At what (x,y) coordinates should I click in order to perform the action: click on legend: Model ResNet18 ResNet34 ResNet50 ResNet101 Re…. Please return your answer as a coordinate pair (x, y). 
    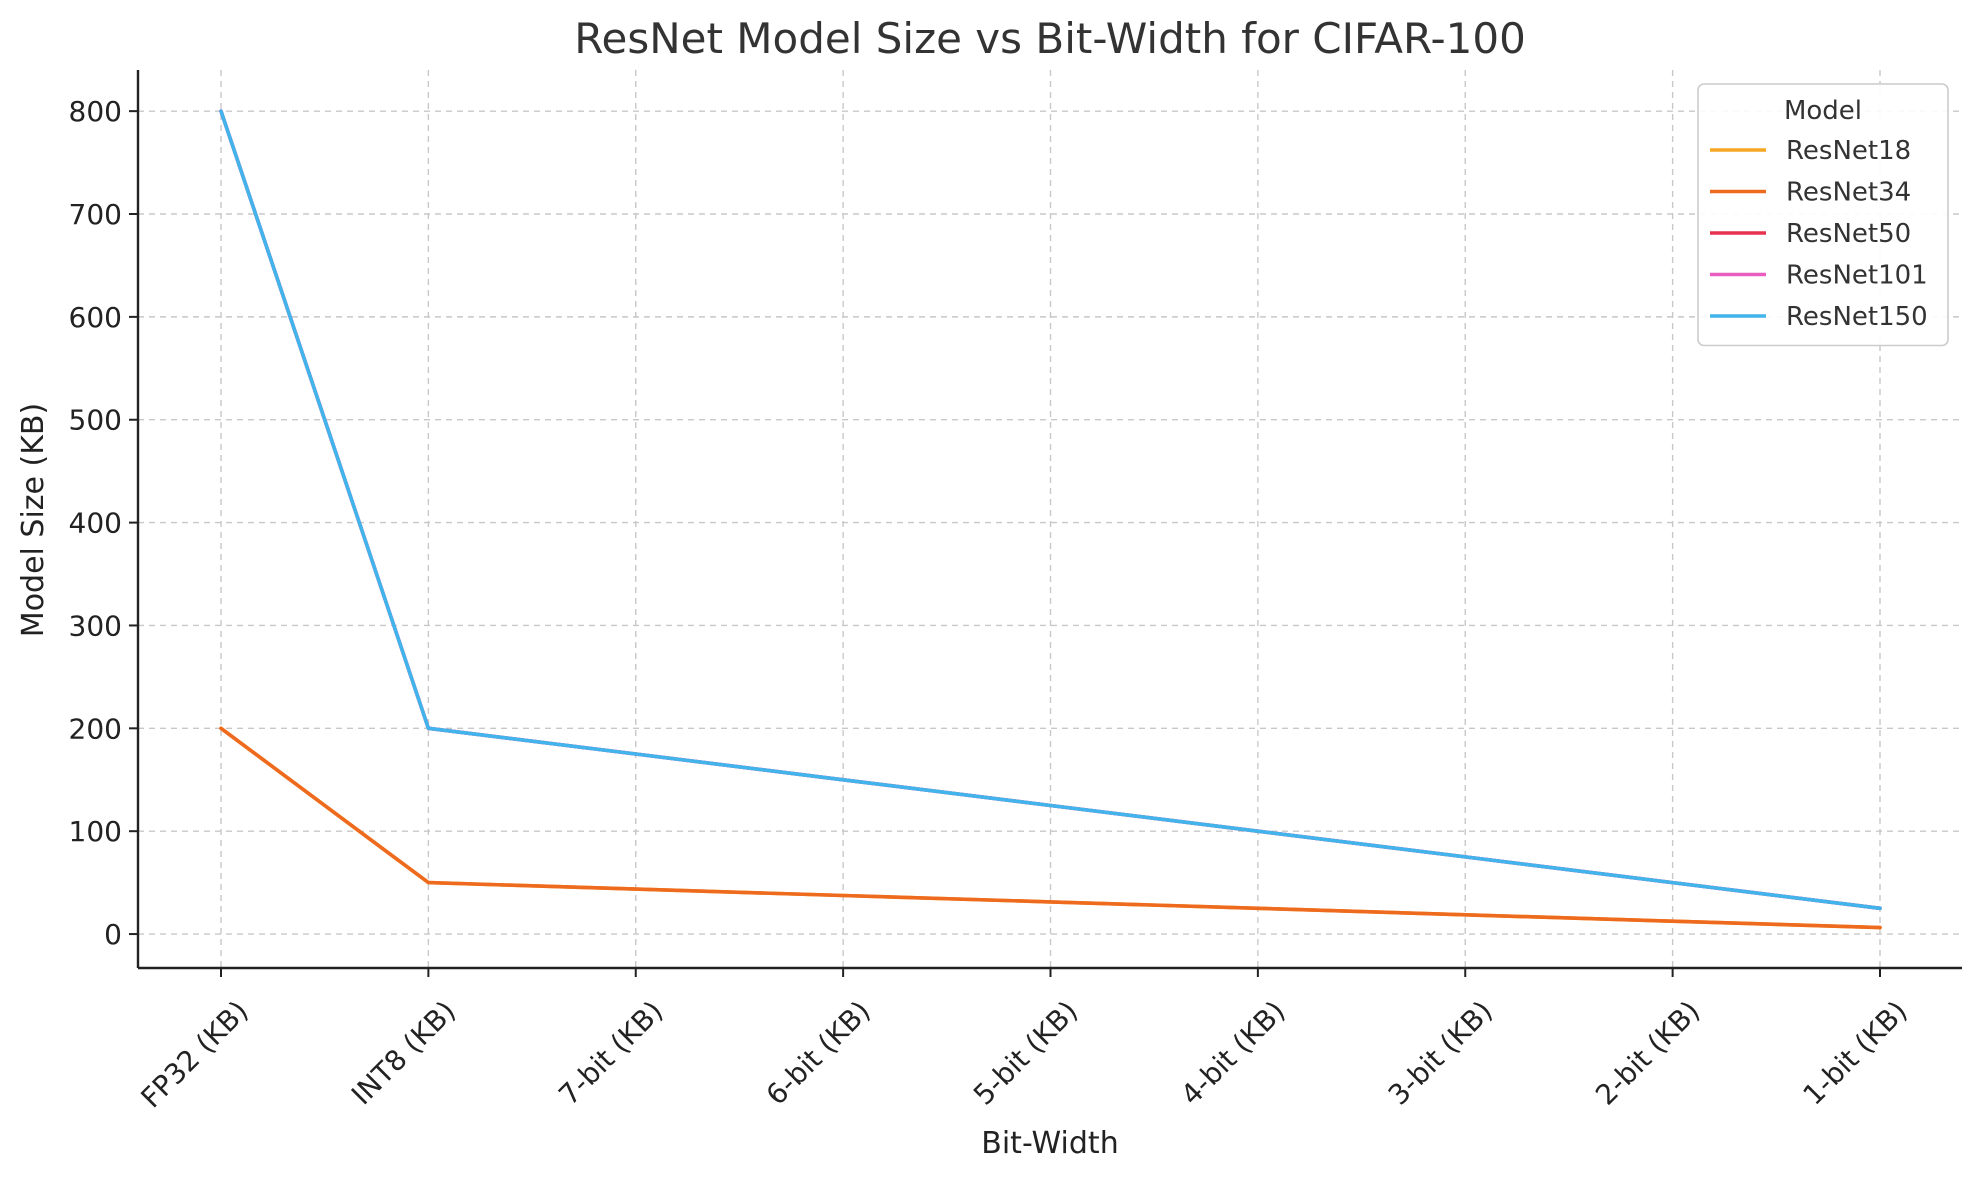
    Looking at the image, I should click on (1823, 215).